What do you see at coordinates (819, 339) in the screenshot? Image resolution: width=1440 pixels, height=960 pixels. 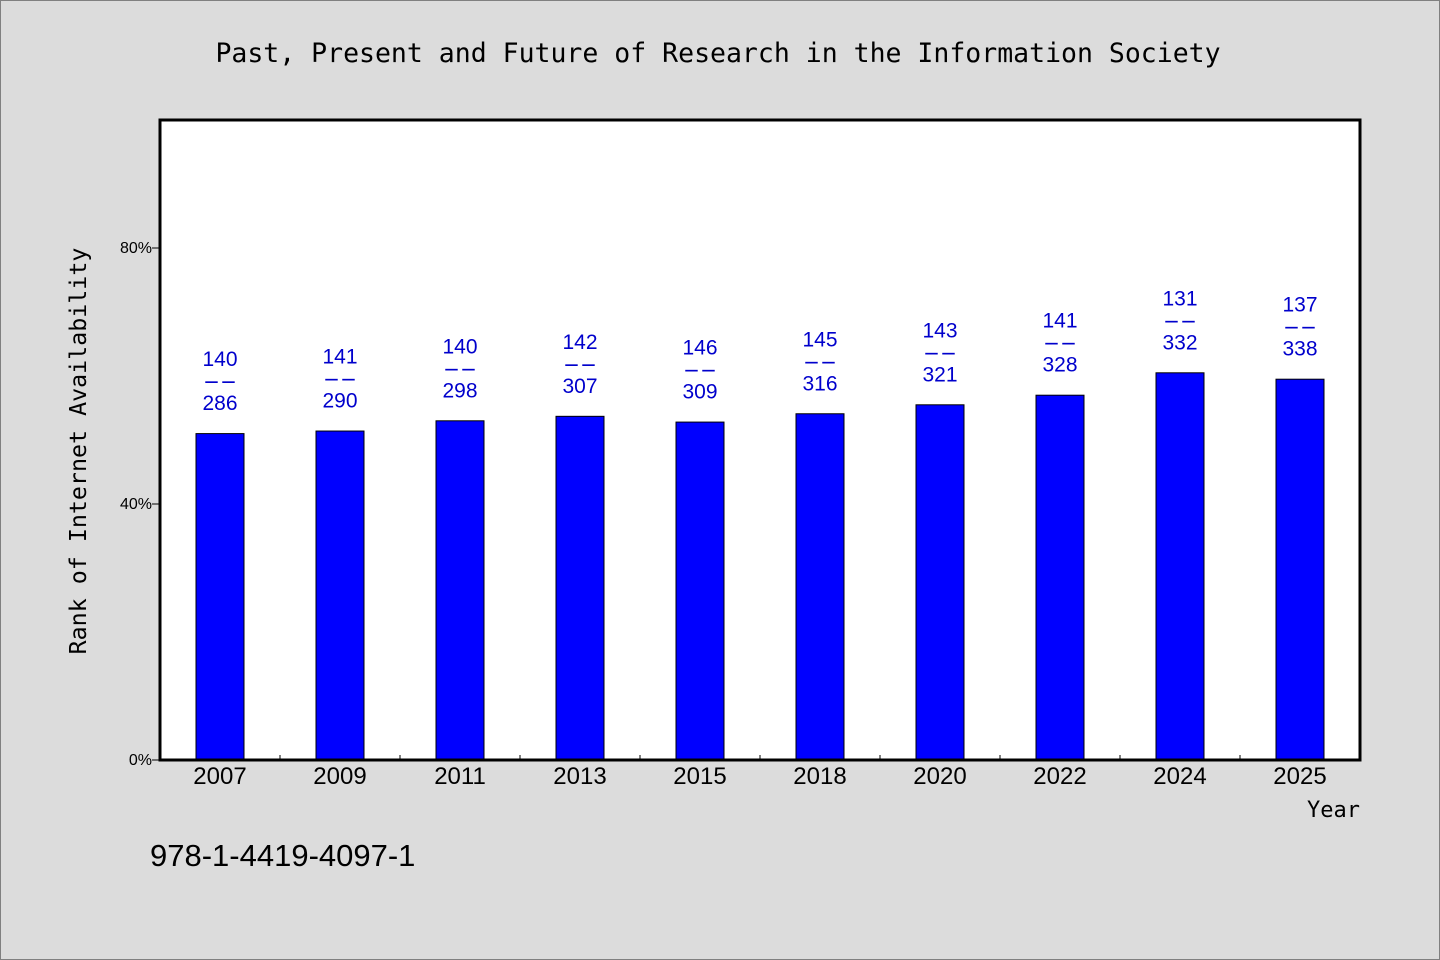 I see `data-label-rank: 145` at bounding box center [819, 339].